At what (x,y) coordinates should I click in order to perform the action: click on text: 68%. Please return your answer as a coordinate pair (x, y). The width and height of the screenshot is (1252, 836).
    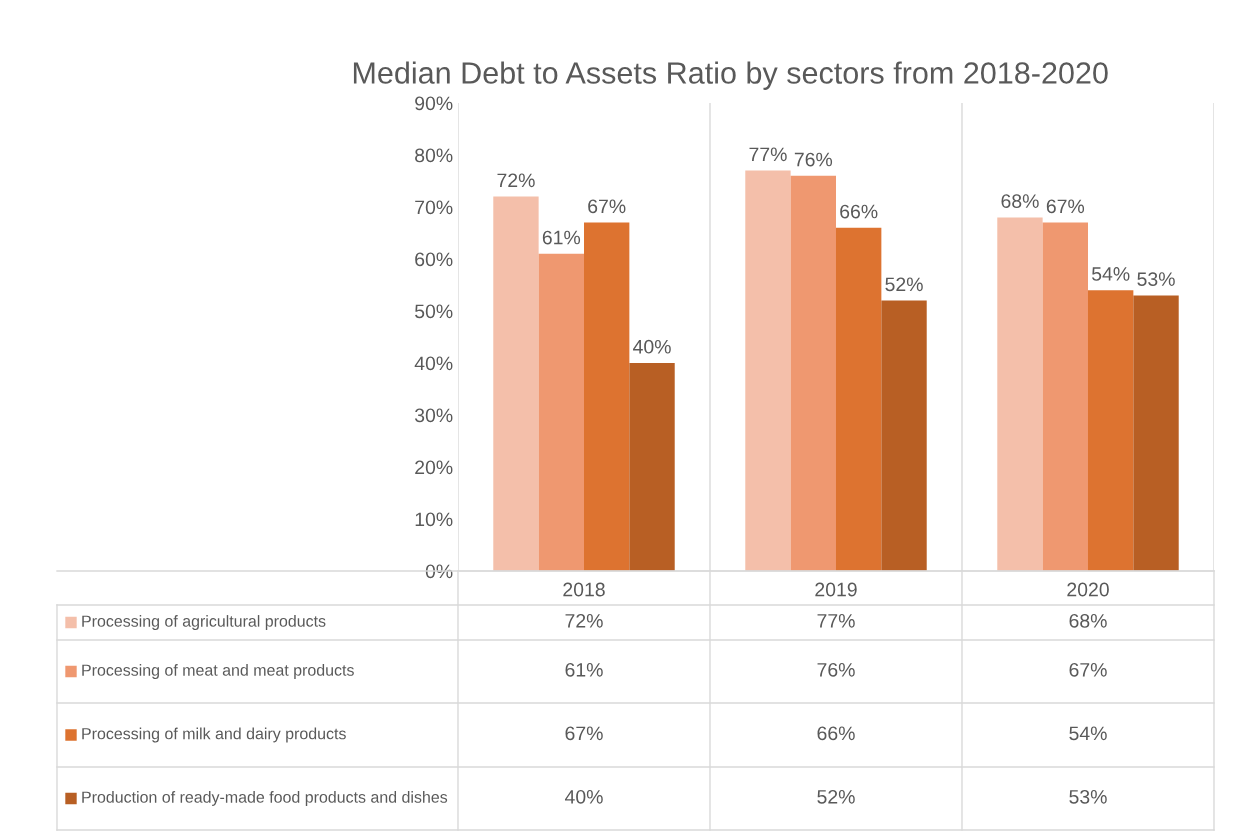
    Looking at the image, I should click on (1020, 201).